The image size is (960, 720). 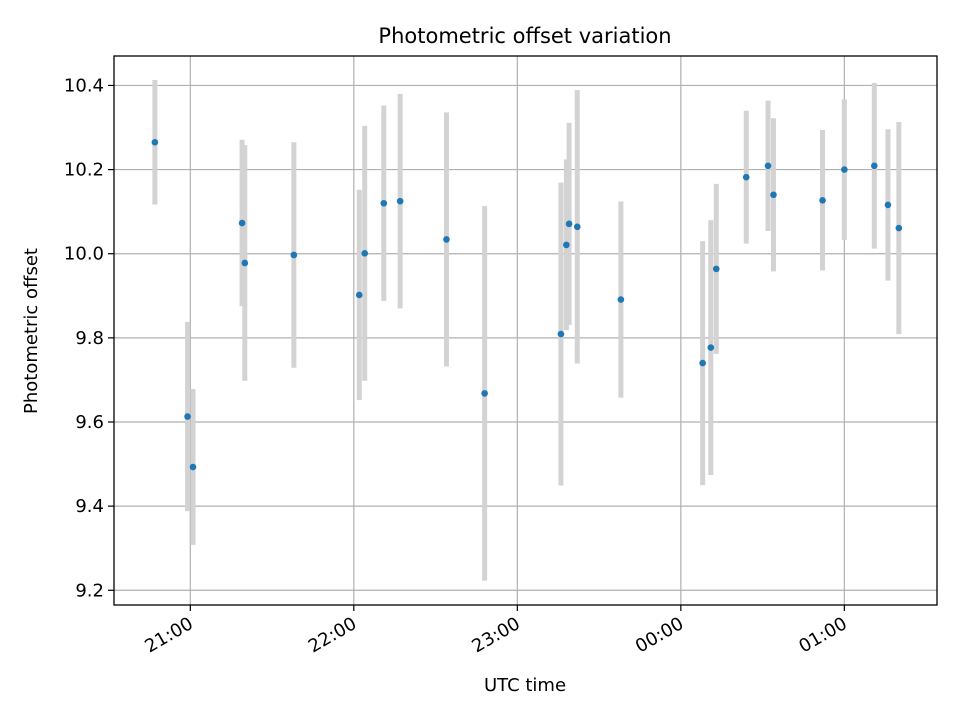 I want to click on y-axis-ticks: 9.2 9.4 9.6 9.8 10.0 10.2 10.4, so click(x=89, y=338).